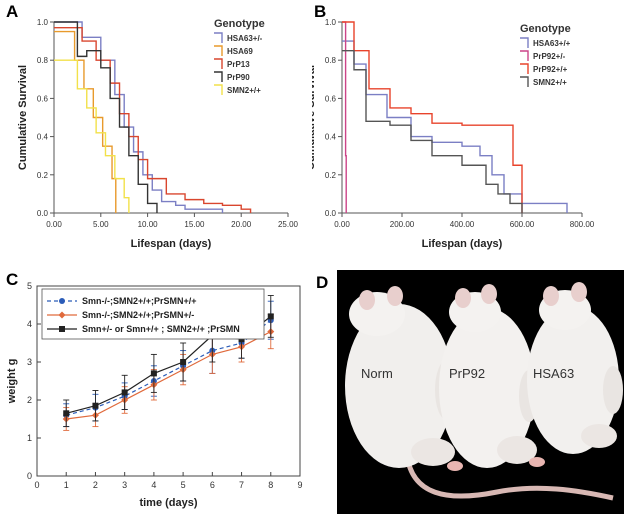  Describe the element at coordinates (377, 373) in the screenshot. I see `mouse-label-norm: Norm` at that location.